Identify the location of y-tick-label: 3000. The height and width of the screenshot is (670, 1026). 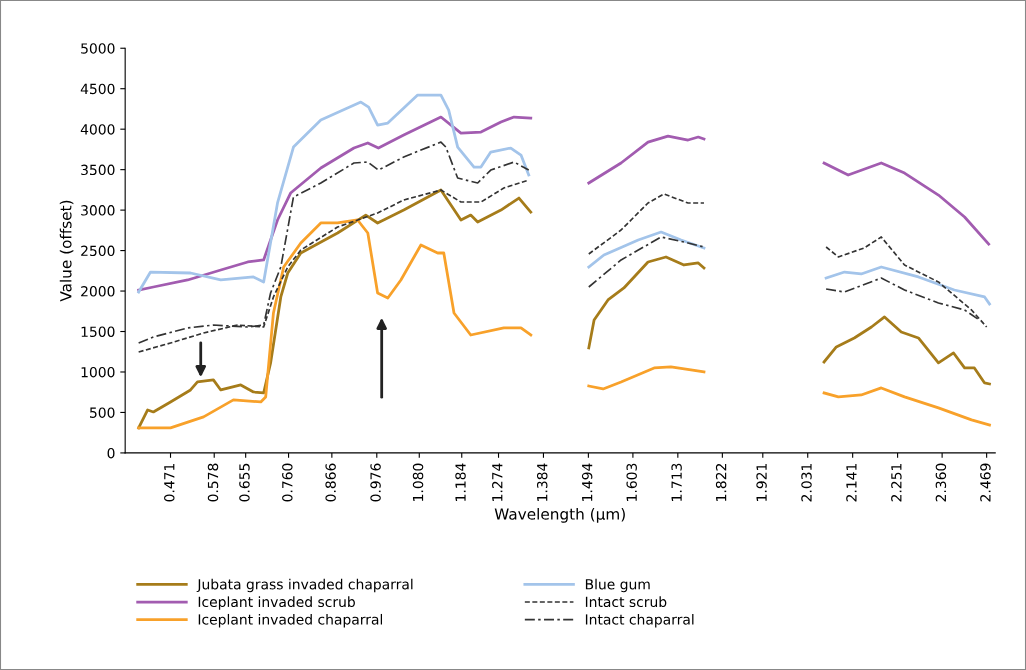
(98, 210).